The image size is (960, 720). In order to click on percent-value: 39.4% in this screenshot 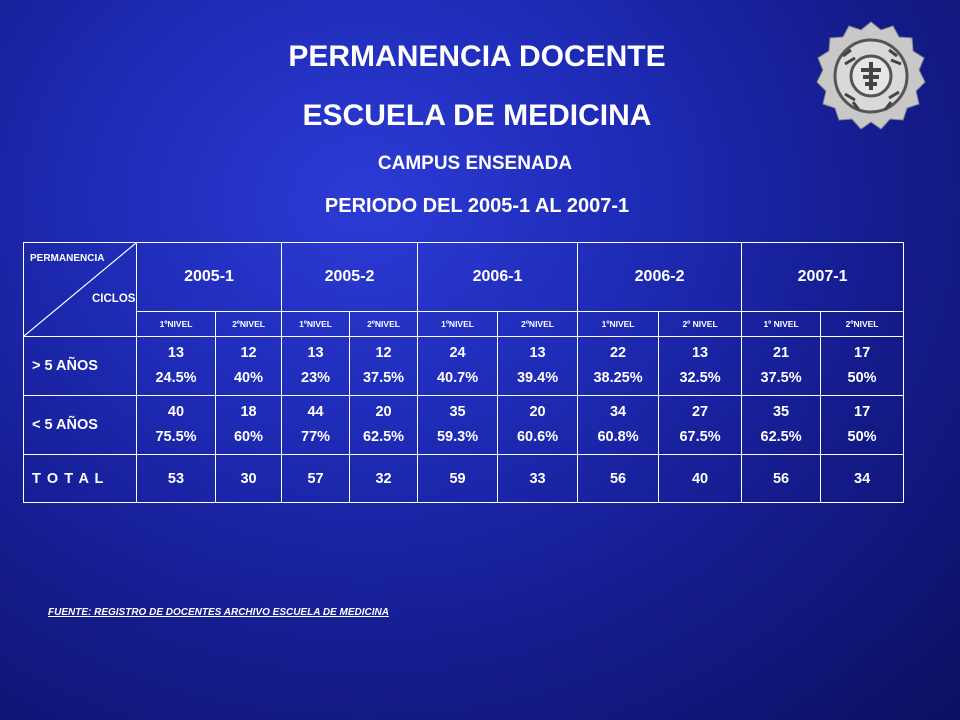, I will do `click(537, 378)`.